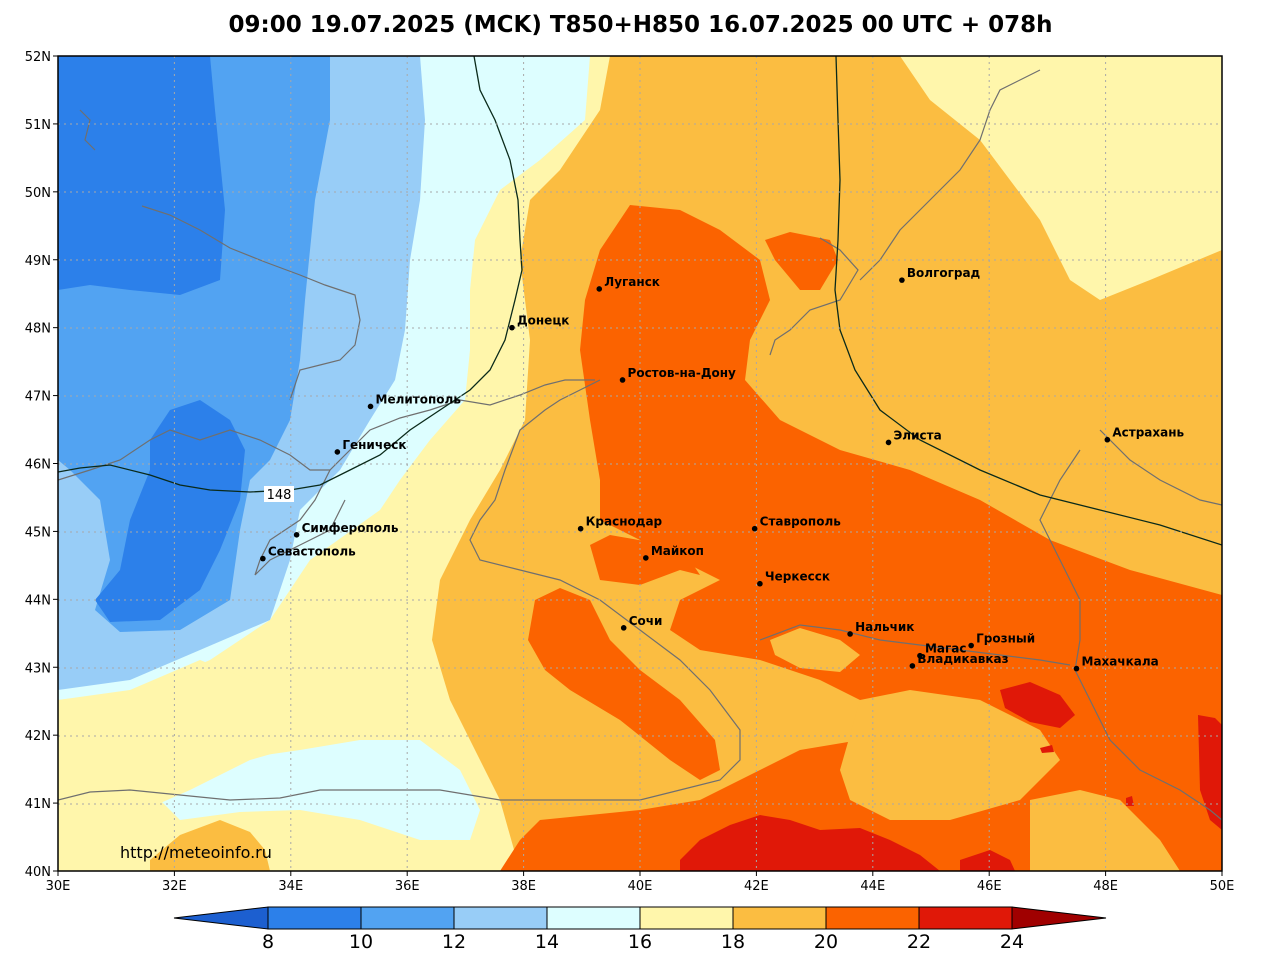  Describe the element at coordinates (1105, 886) in the screenshot. I see `lon-tick-label: 48E` at that location.